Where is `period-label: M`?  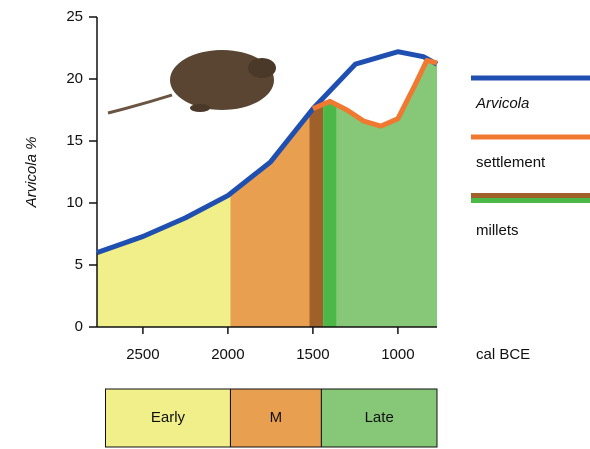
period-label: M is located at coordinates (276, 417).